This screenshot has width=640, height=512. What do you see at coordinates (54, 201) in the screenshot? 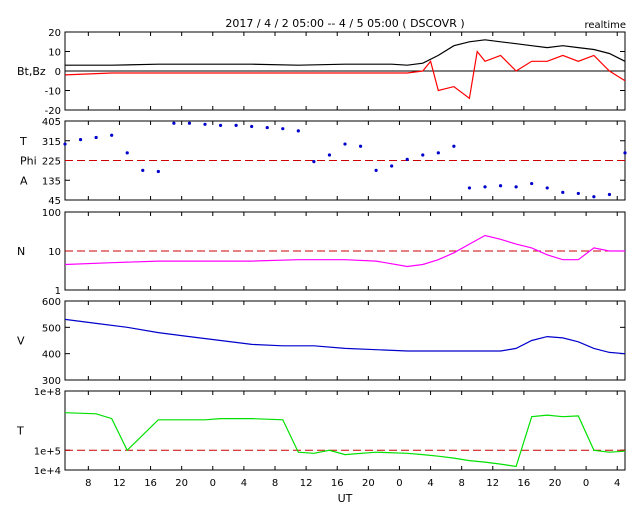
I see `y-tick-label: 45` at bounding box center [54, 201].